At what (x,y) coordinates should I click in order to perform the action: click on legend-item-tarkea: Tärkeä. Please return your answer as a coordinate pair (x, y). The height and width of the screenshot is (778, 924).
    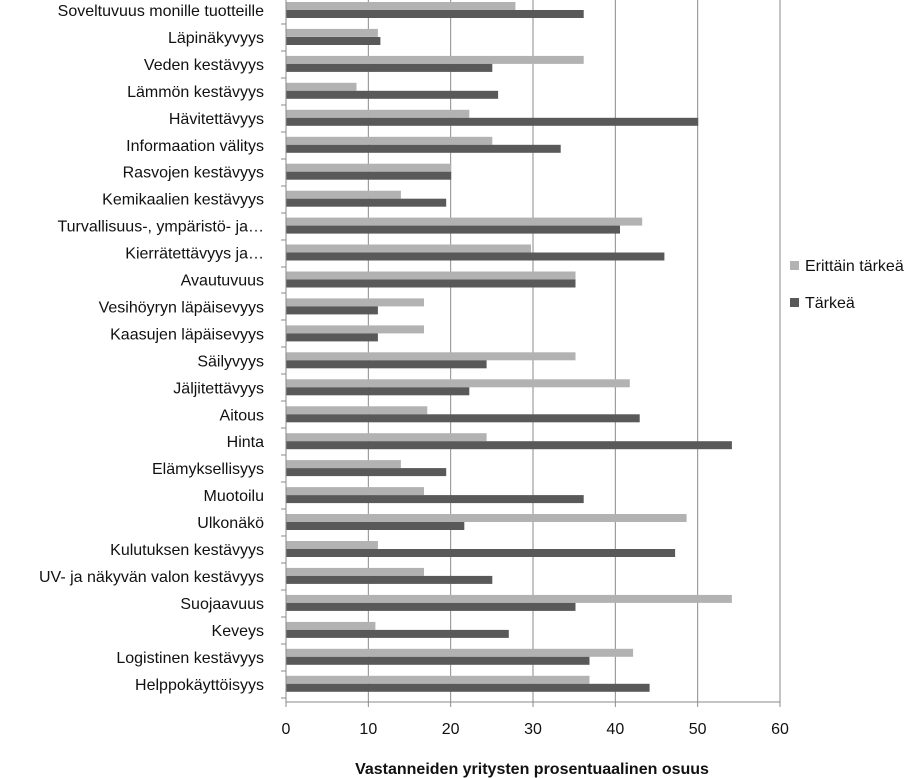
    Looking at the image, I should click on (822, 303).